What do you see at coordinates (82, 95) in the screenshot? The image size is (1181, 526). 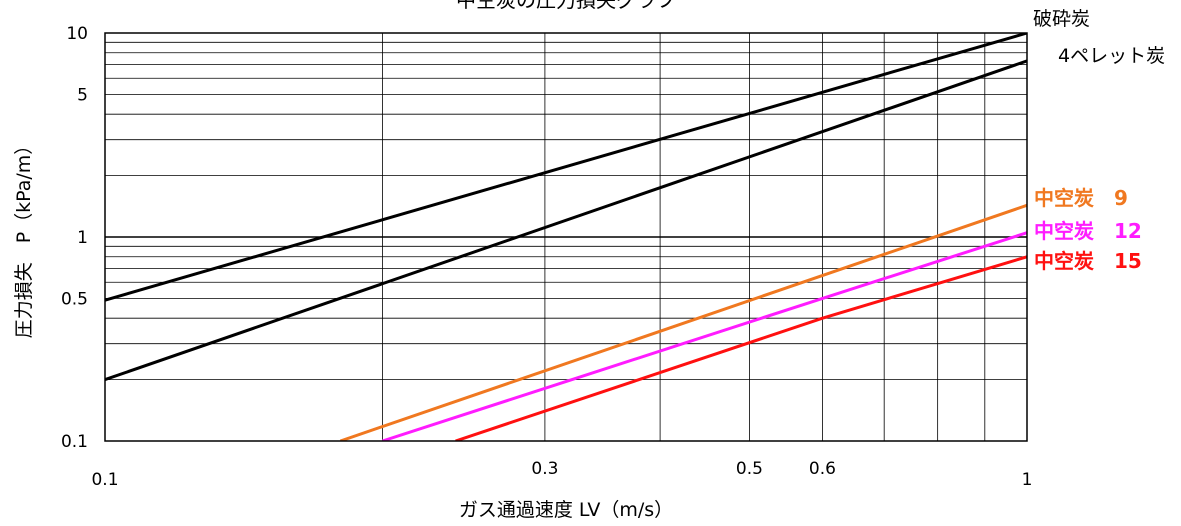 I see `y-tick-label: 5` at bounding box center [82, 95].